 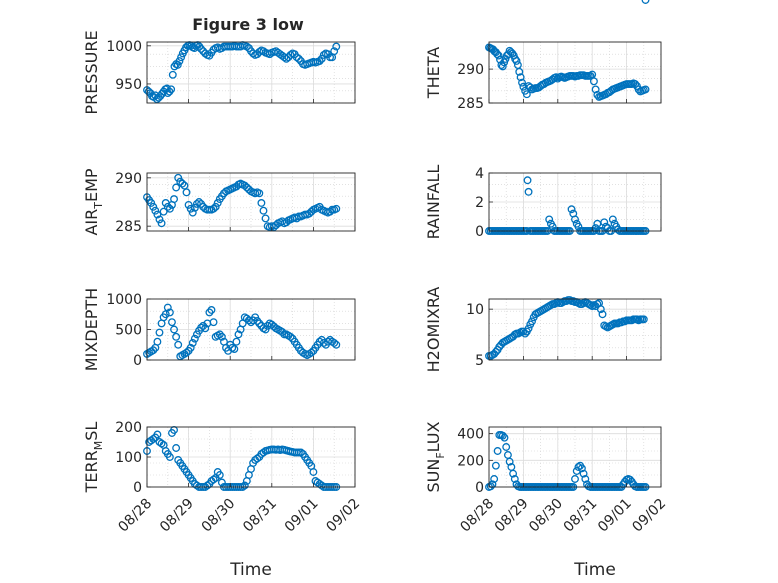 I want to click on y-axis-label: SUNFLUX, so click(x=435, y=456).